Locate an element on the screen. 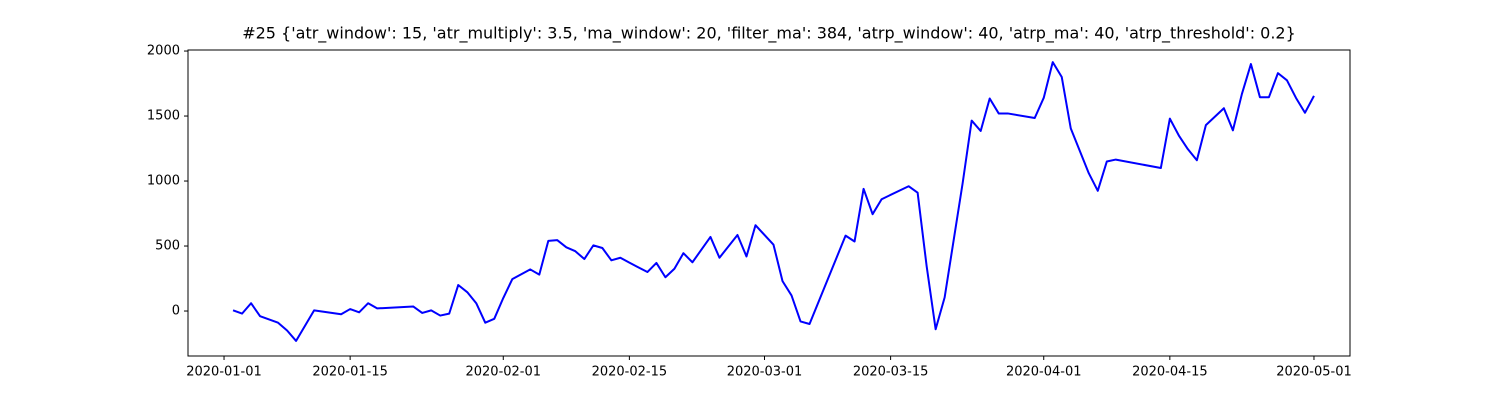 This screenshot has height=400, width=1500. x-tick-label: 2020-05-01 is located at coordinates (1314, 372).